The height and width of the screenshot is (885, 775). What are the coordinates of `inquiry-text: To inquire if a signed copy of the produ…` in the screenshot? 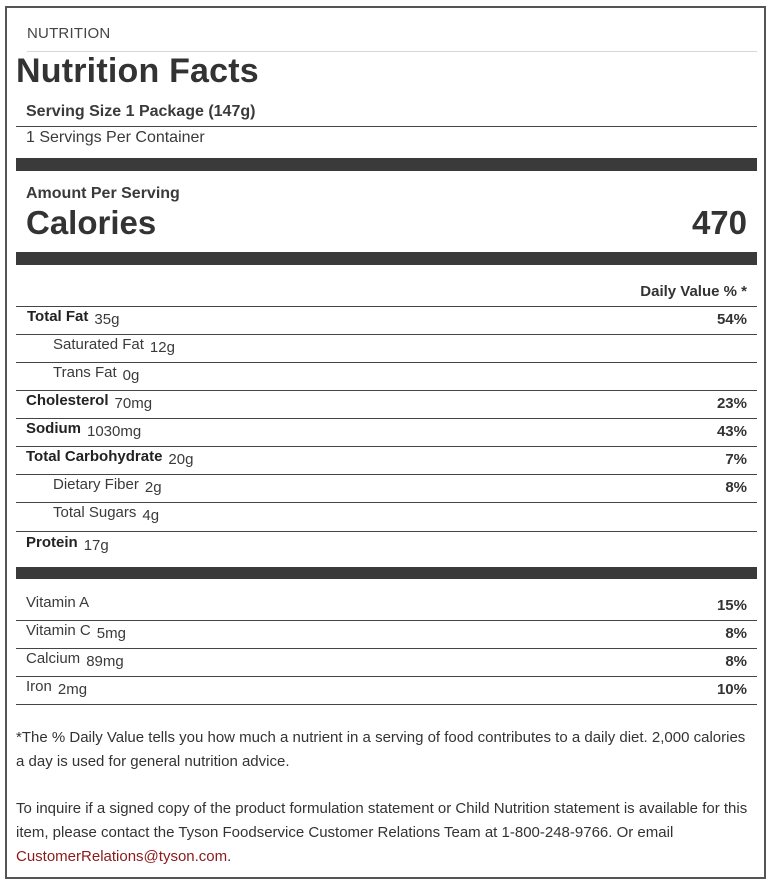 It's located at (382, 820).